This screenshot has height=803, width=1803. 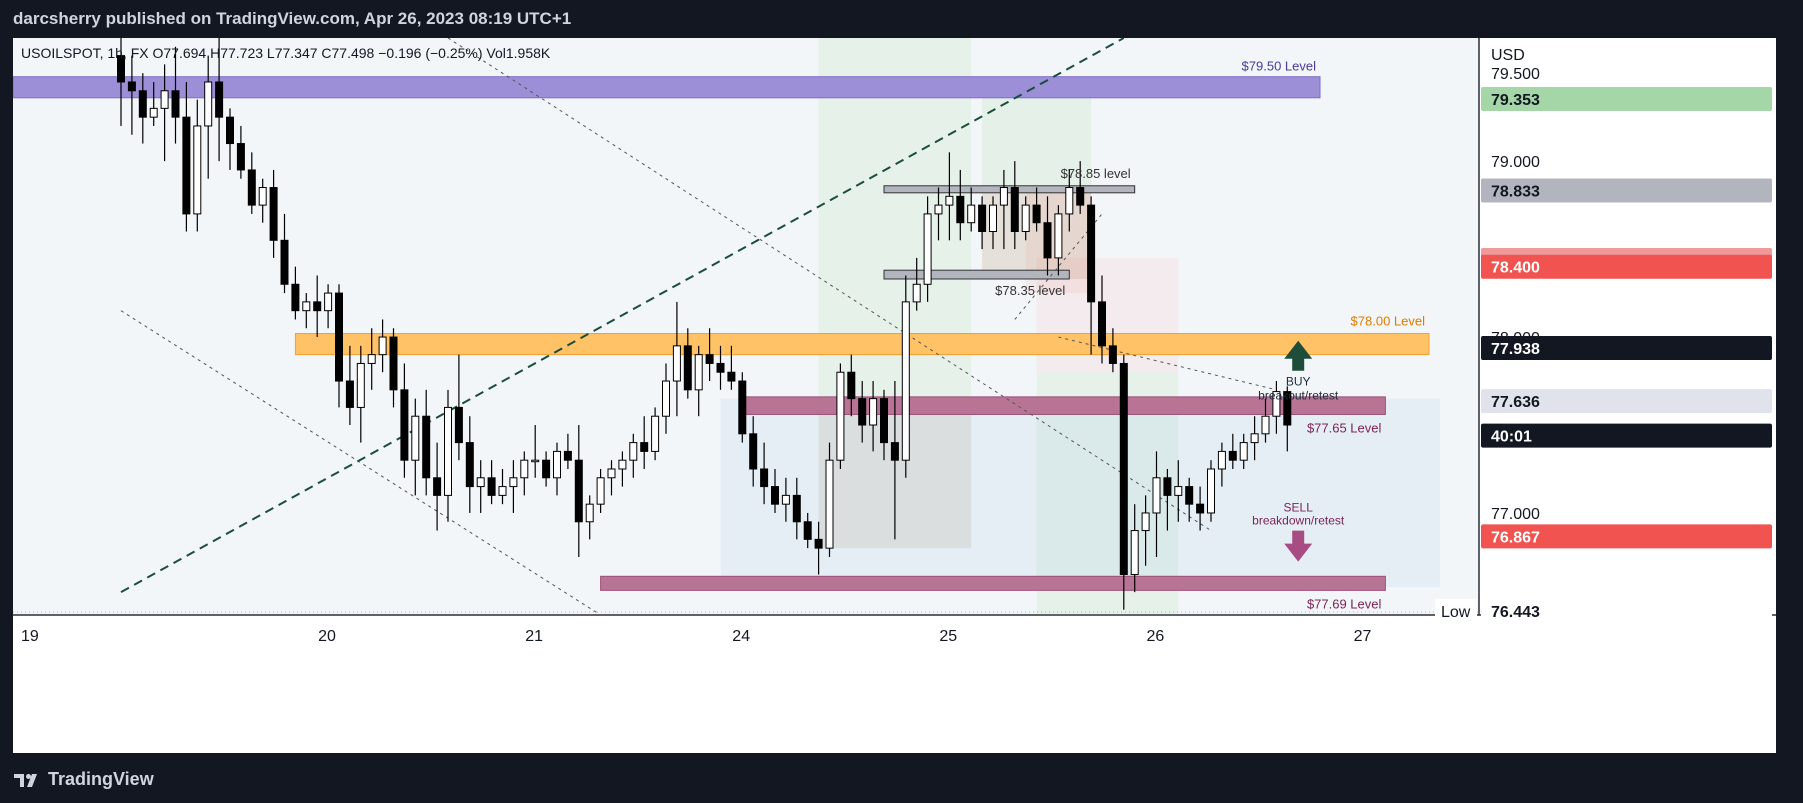 I want to click on level-label: $79.50 Level, so click(x=1279, y=66).